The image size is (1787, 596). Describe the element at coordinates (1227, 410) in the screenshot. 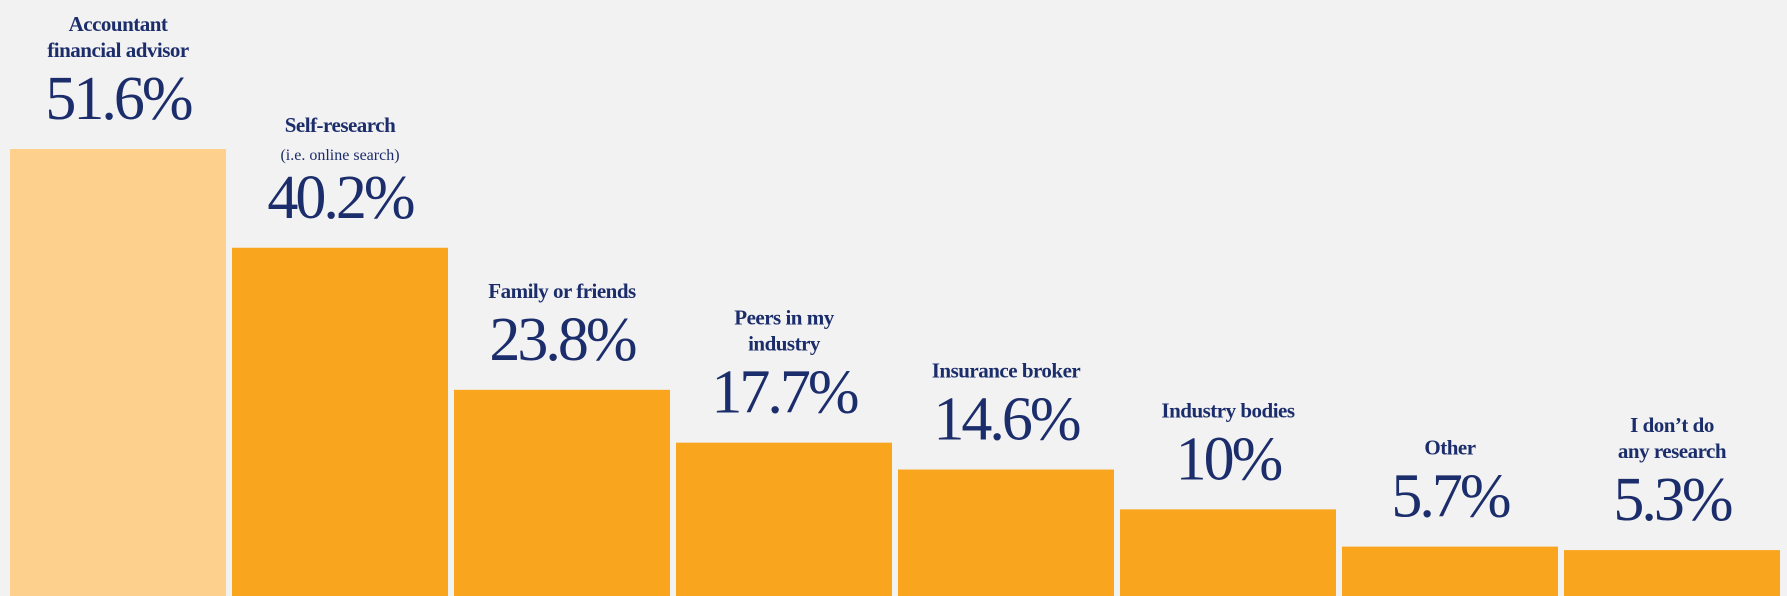

I see `category-label: Industry bodies` at that location.